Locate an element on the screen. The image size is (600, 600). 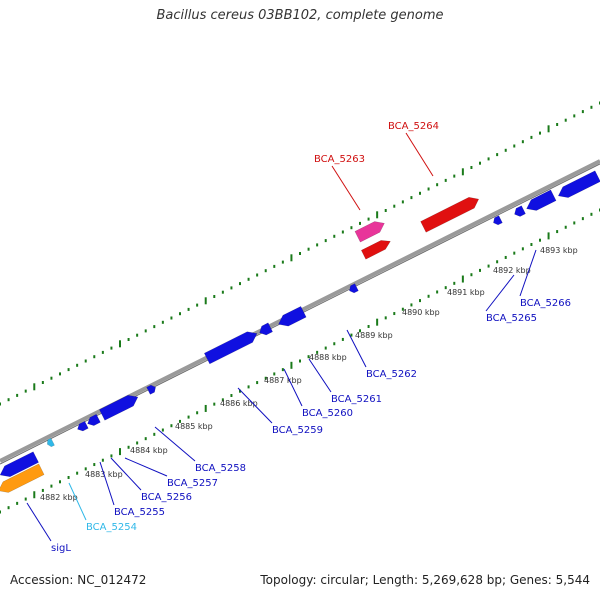
gene-label-BCA_5254: BCA_5254 is located at coordinates (111, 527).